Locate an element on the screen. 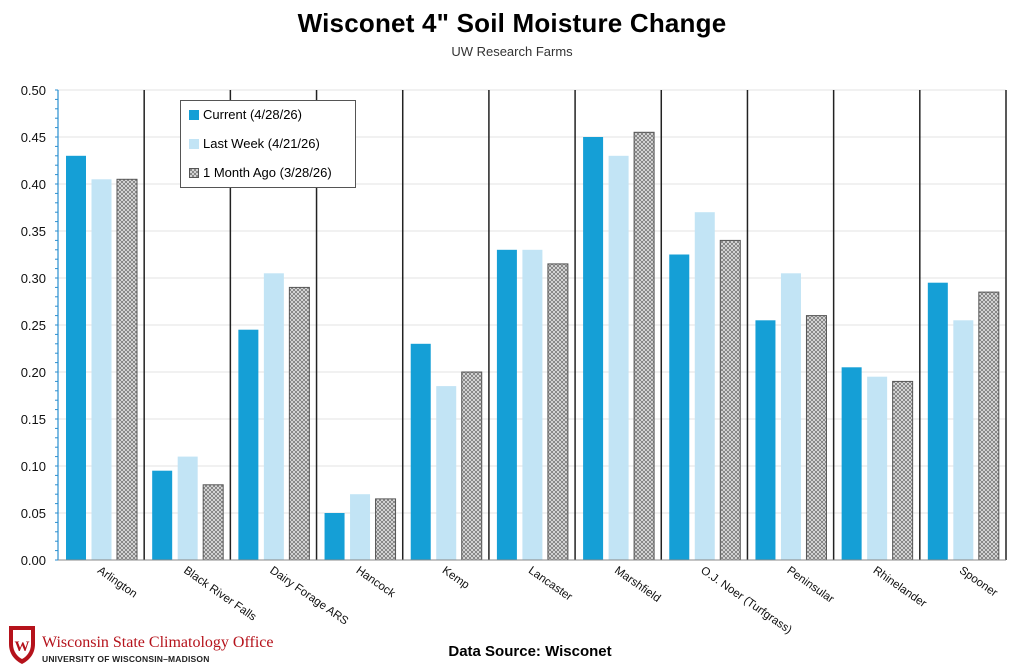 Image resolution: width=1024 pixels, height=671 pixels. y-tick-label: 0.10 is located at coordinates (33, 466).